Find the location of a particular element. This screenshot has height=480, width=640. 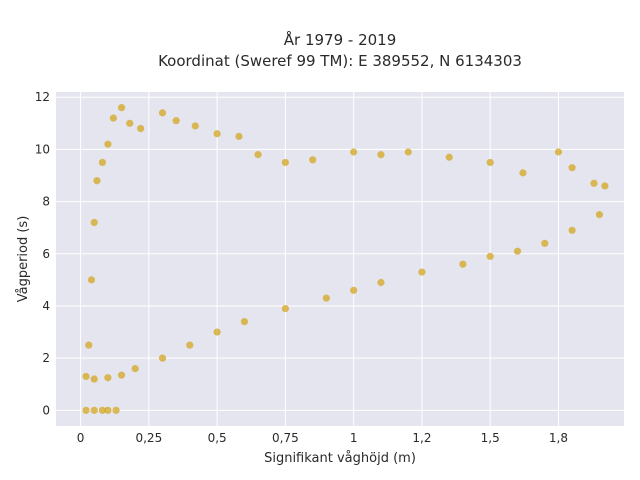

x-tick-label: 1 is located at coordinates (354, 438).